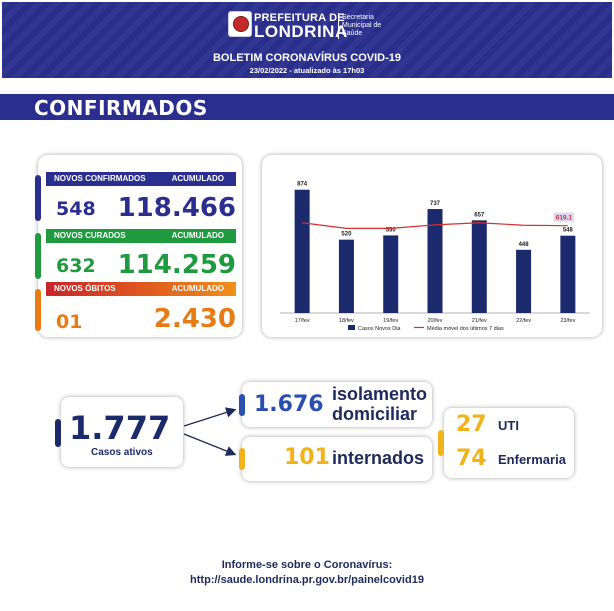 Image resolution: width=614 pixels, height=611 pixels. I want to click on icu-value: 27, so click(471, 424).